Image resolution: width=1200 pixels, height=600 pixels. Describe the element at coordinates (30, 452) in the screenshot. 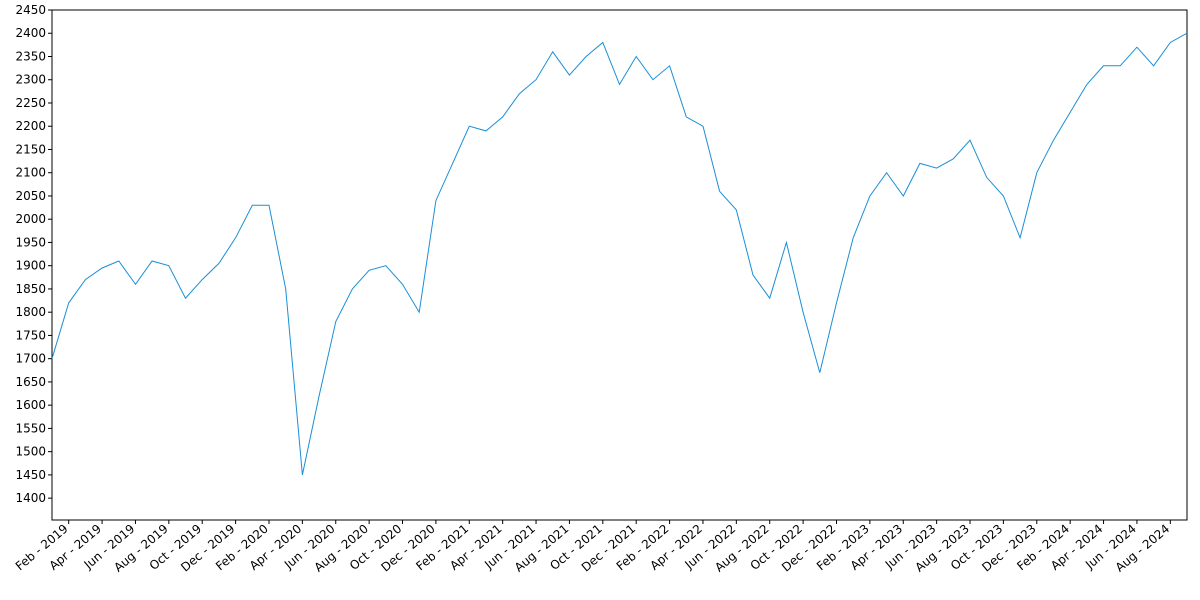

I see `y-tick-label: 1500` at that location.